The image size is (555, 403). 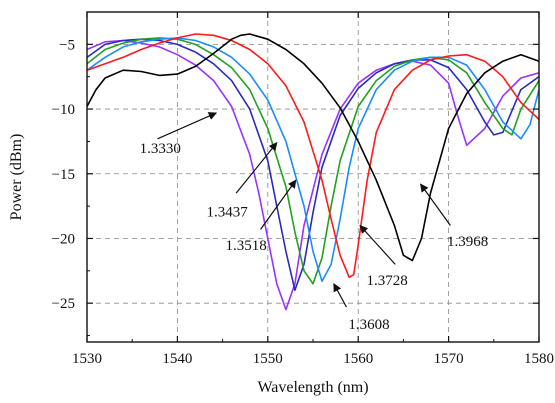 I want to click on annotation-label-1: 1.3437, so click(x=227, y=212).